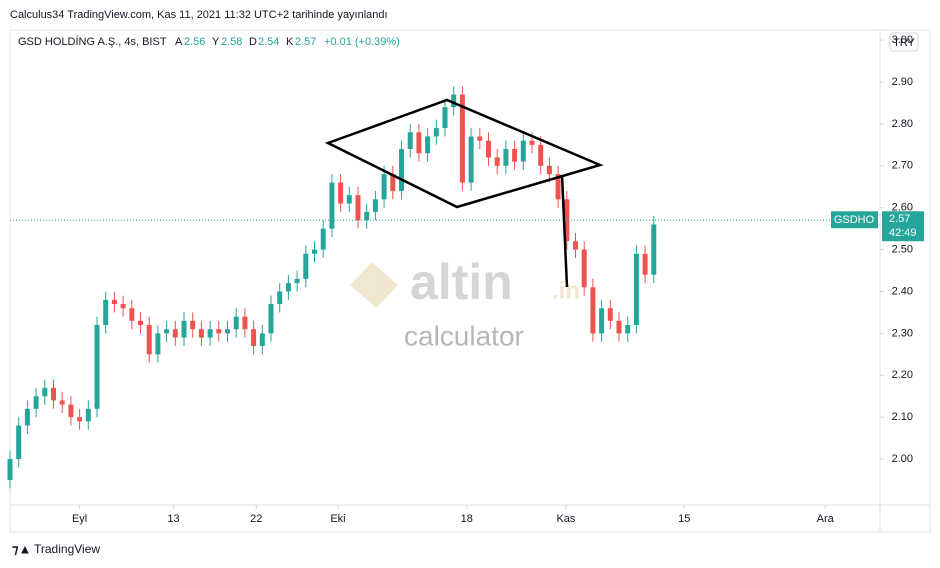 The height and width of the screenshot is (568, 940). Describe the element at coordinates (92, 41) in the screenshot. I see `symbol: GSD HOLDİNG A.Ş., 4s, BIST` at that location.